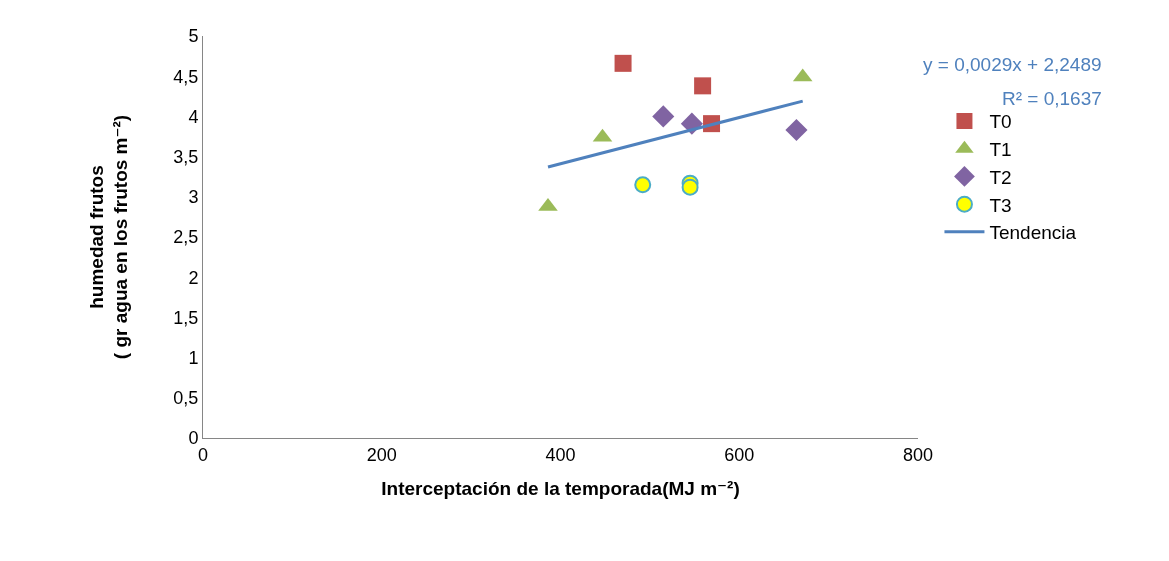 The height and width of the screenshot is (561, 1169). I want to click on legend-label: T1, so click(1000, 150).